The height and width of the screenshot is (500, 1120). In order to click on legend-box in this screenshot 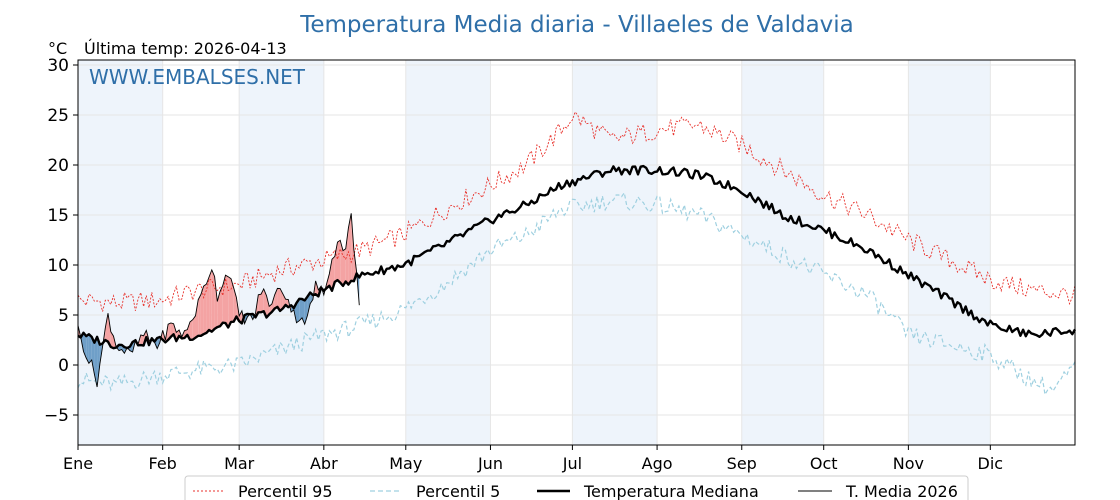, I will do `click(576, 487)`.